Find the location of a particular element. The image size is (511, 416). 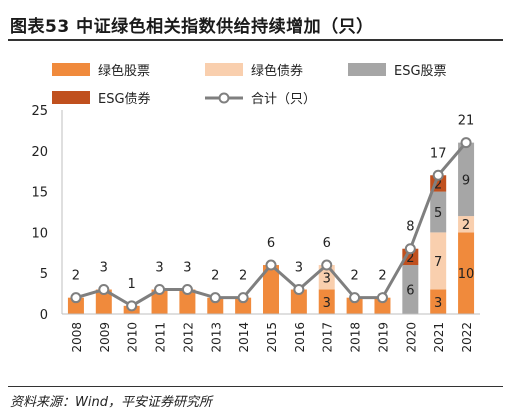

bar-green-stock-2022 is located at coordinates (466, 273).